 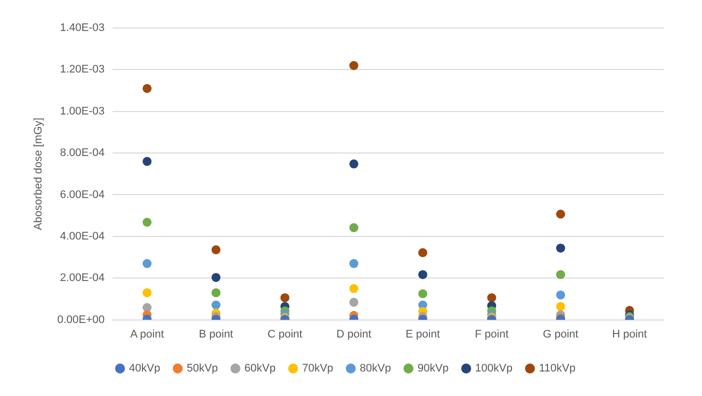 What do you see at coordinates (202, 368) in the screenshot?
I see `legend-label: 50kVp` at bounding box center [202, 368].